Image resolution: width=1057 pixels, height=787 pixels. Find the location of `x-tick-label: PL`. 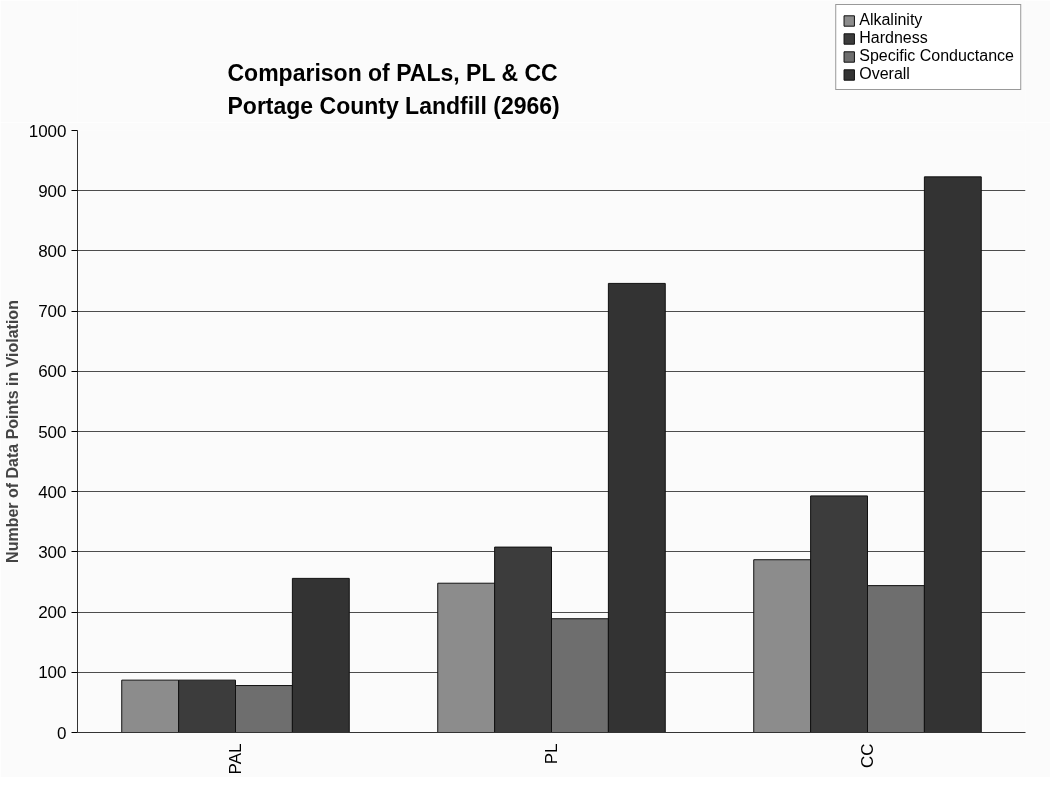

x-tick-label: PL is located at coordinates (551, 754).